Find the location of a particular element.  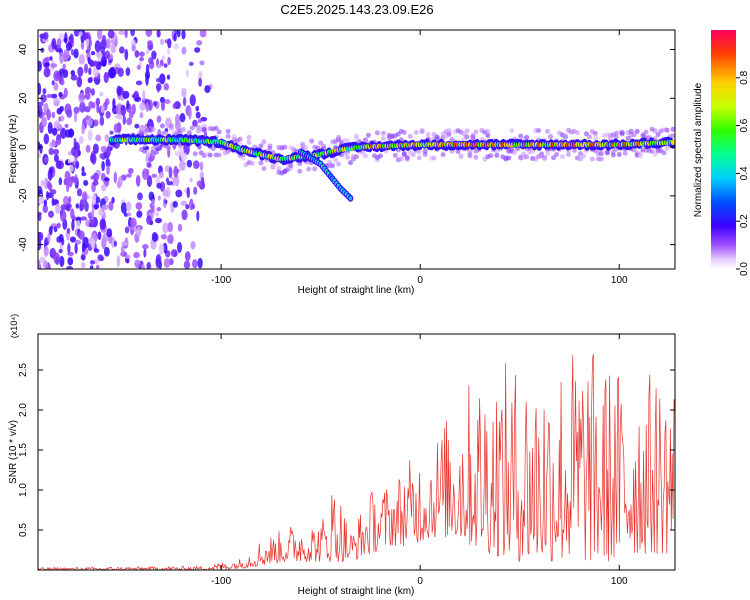

snr-y-tick-label: 2.0 is located at coordinates (23, 410).